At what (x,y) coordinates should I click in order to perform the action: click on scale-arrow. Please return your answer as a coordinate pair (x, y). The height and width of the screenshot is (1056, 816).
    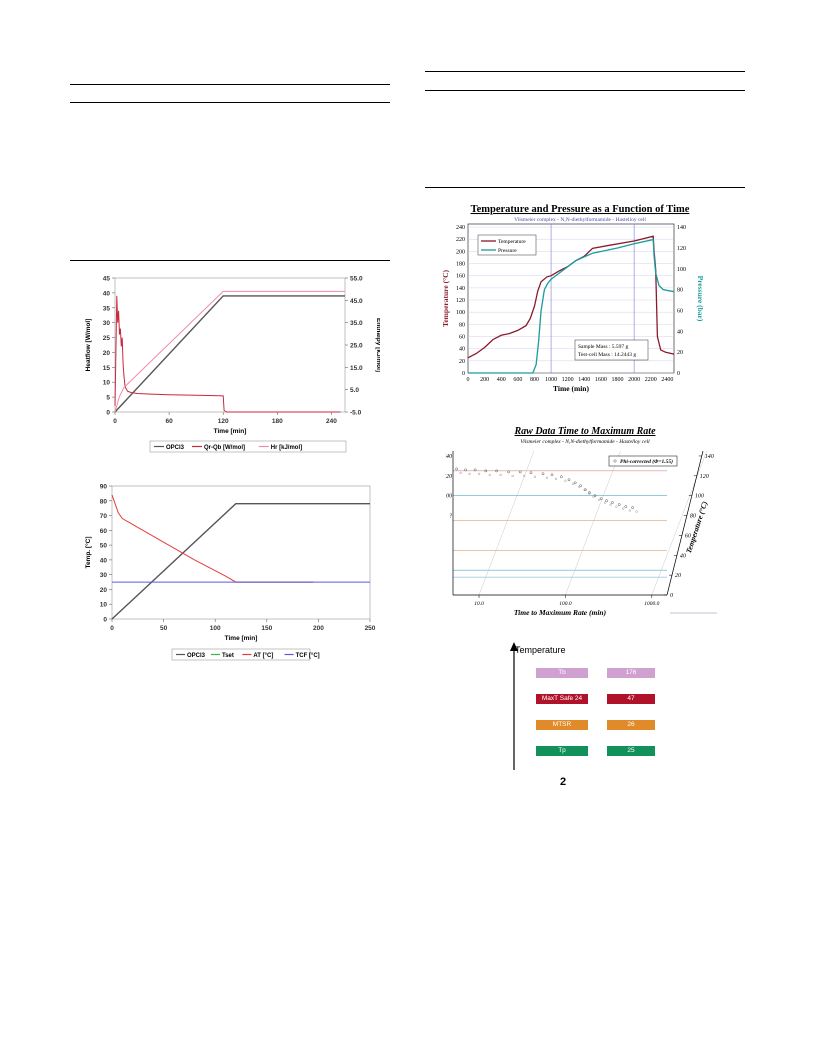
    Looking at the image, I should click on (514, 706).